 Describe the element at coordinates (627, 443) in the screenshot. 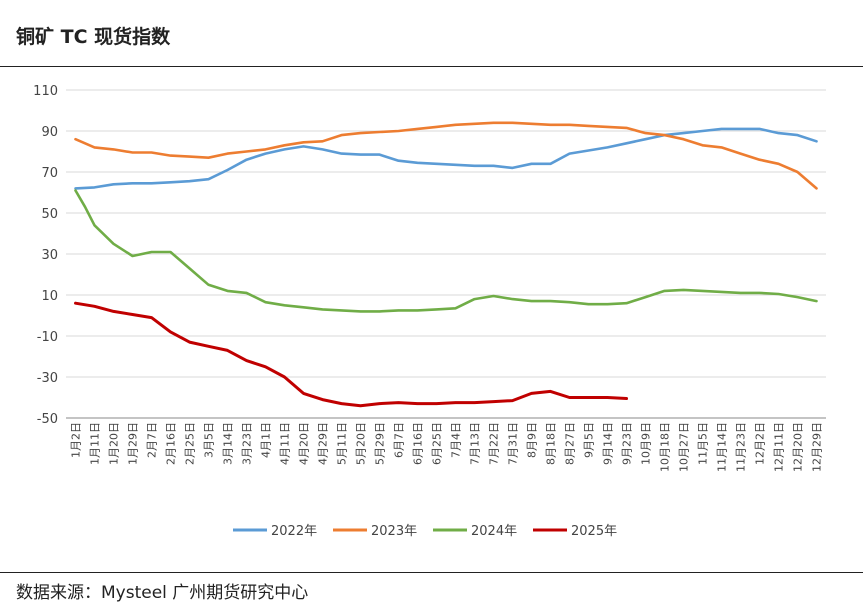

I see `x-tick-label: 9月23日` at that location.